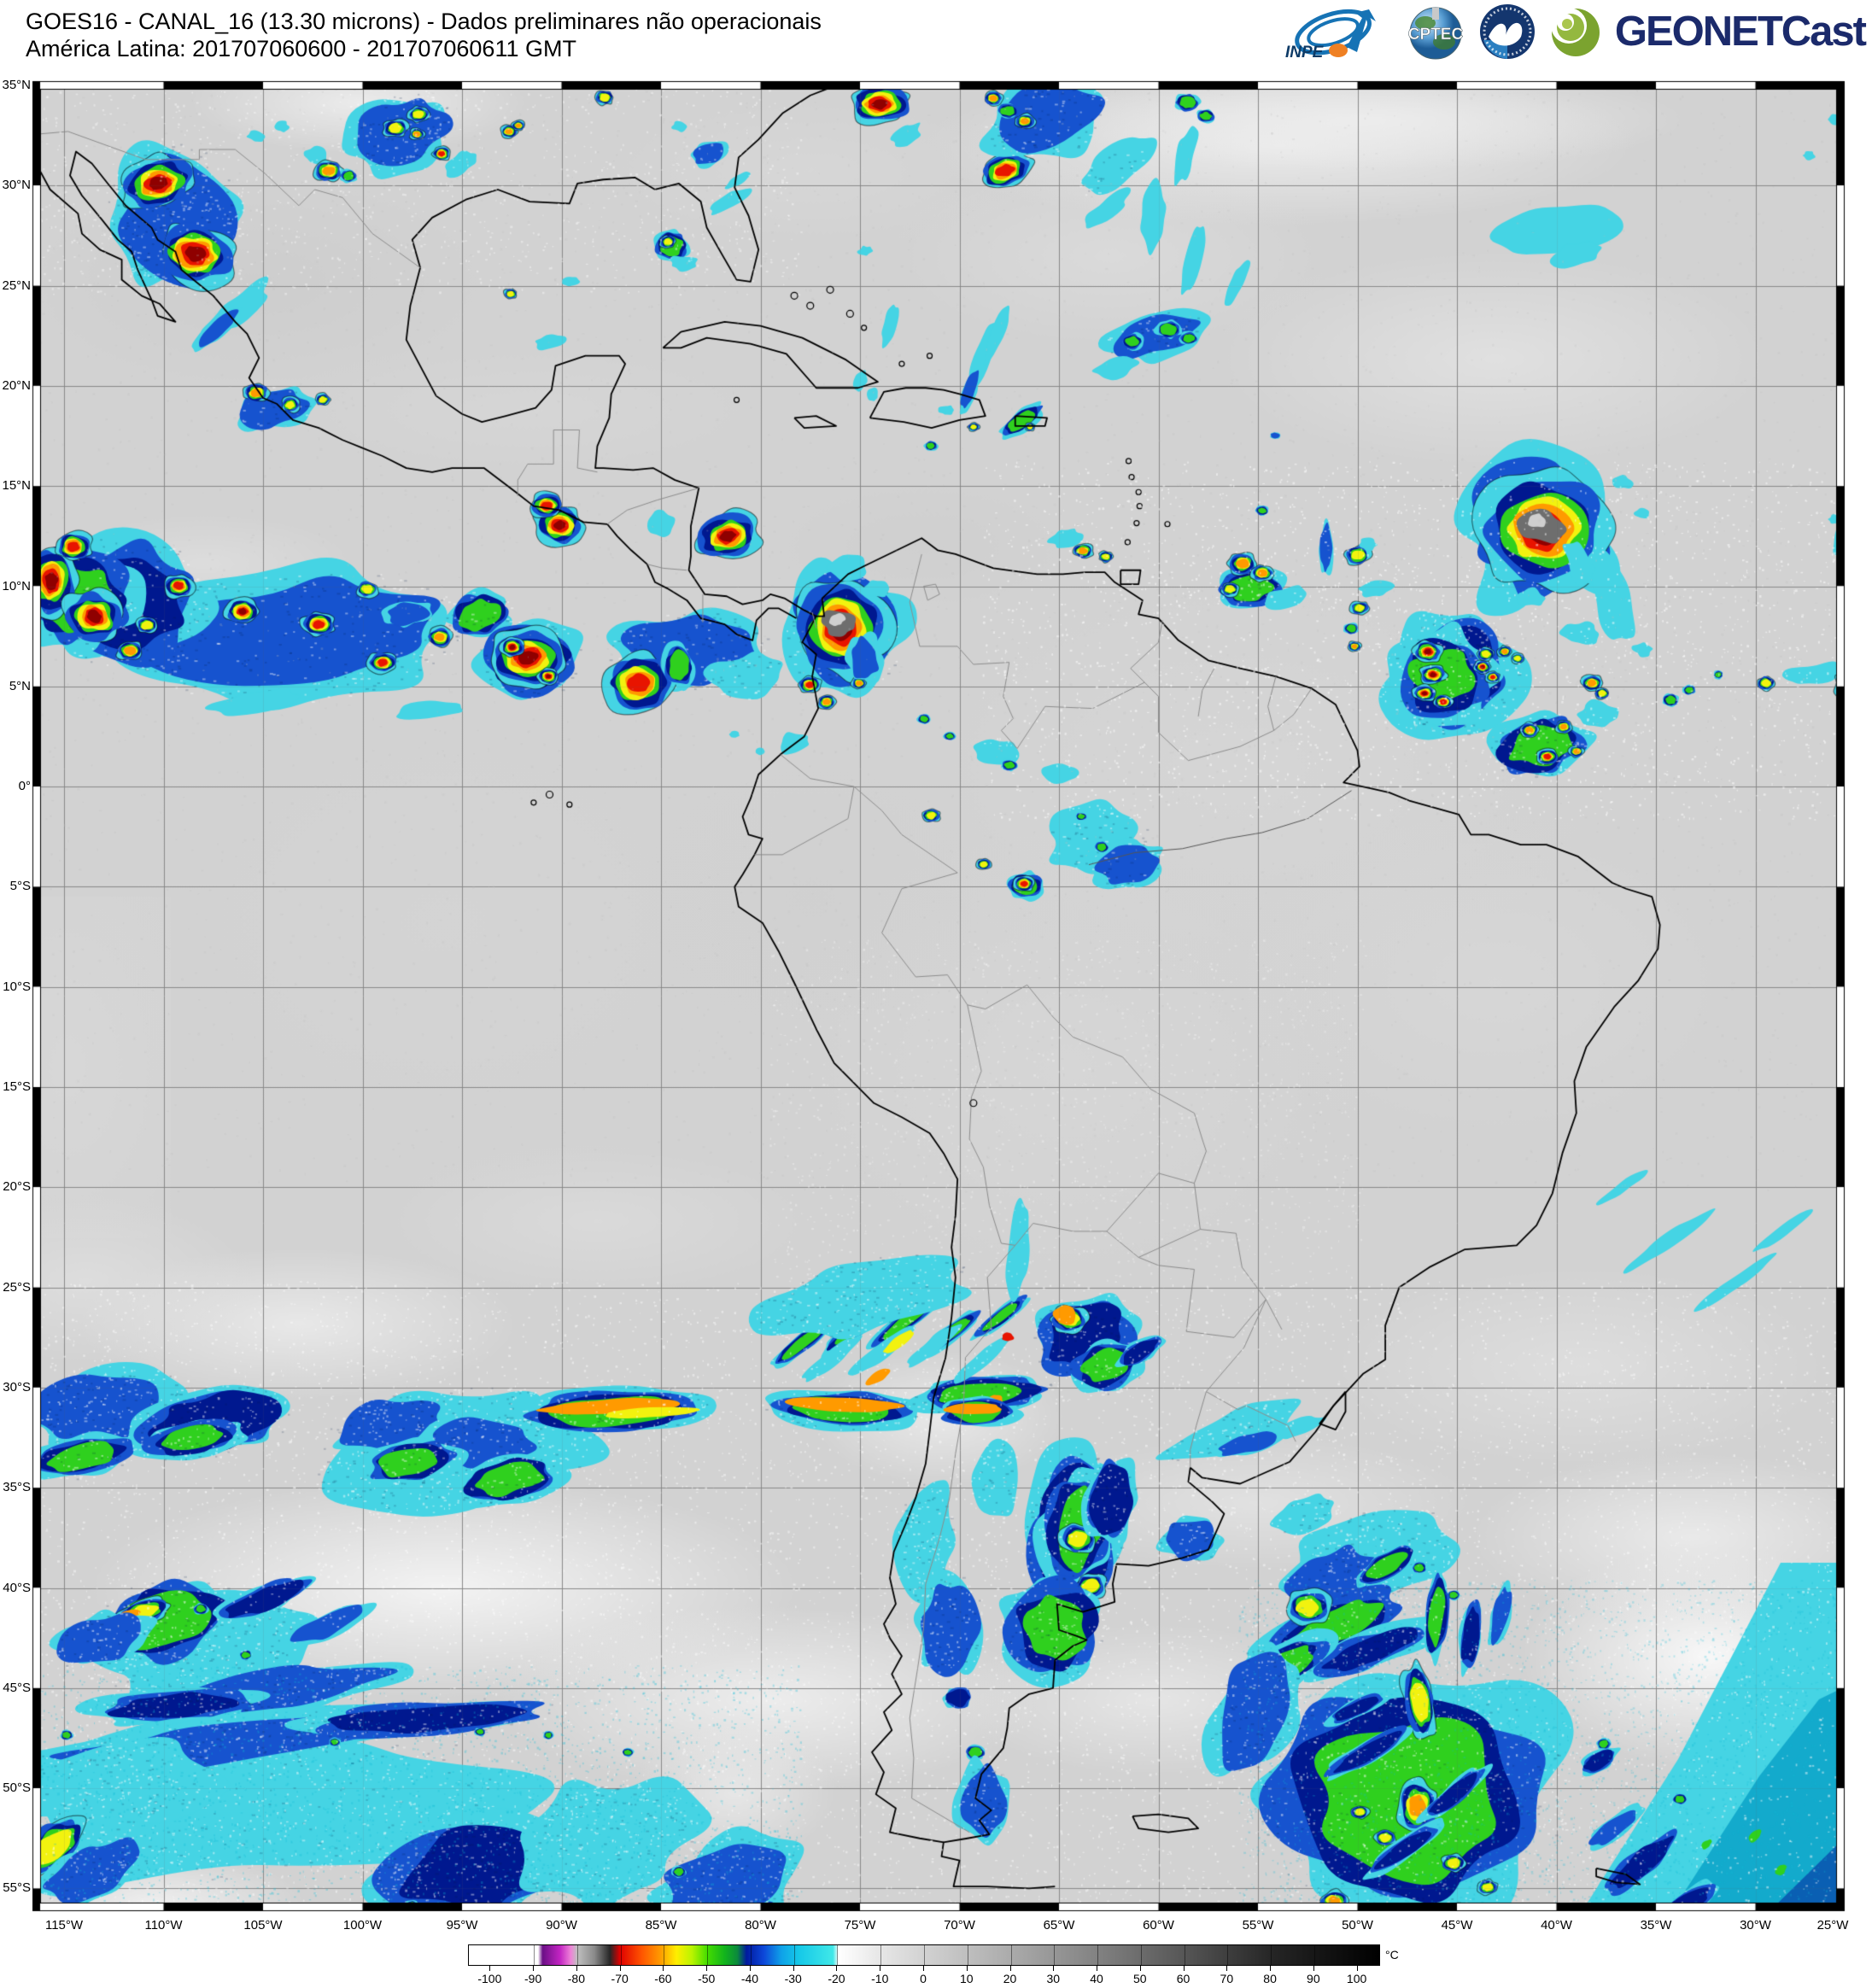 The width and height of the screenshot is (1872, 1988). Describe the element at coordinates (1183, 1978) in the screenshot. I see `colorbar-tick-label: 60` at that location.